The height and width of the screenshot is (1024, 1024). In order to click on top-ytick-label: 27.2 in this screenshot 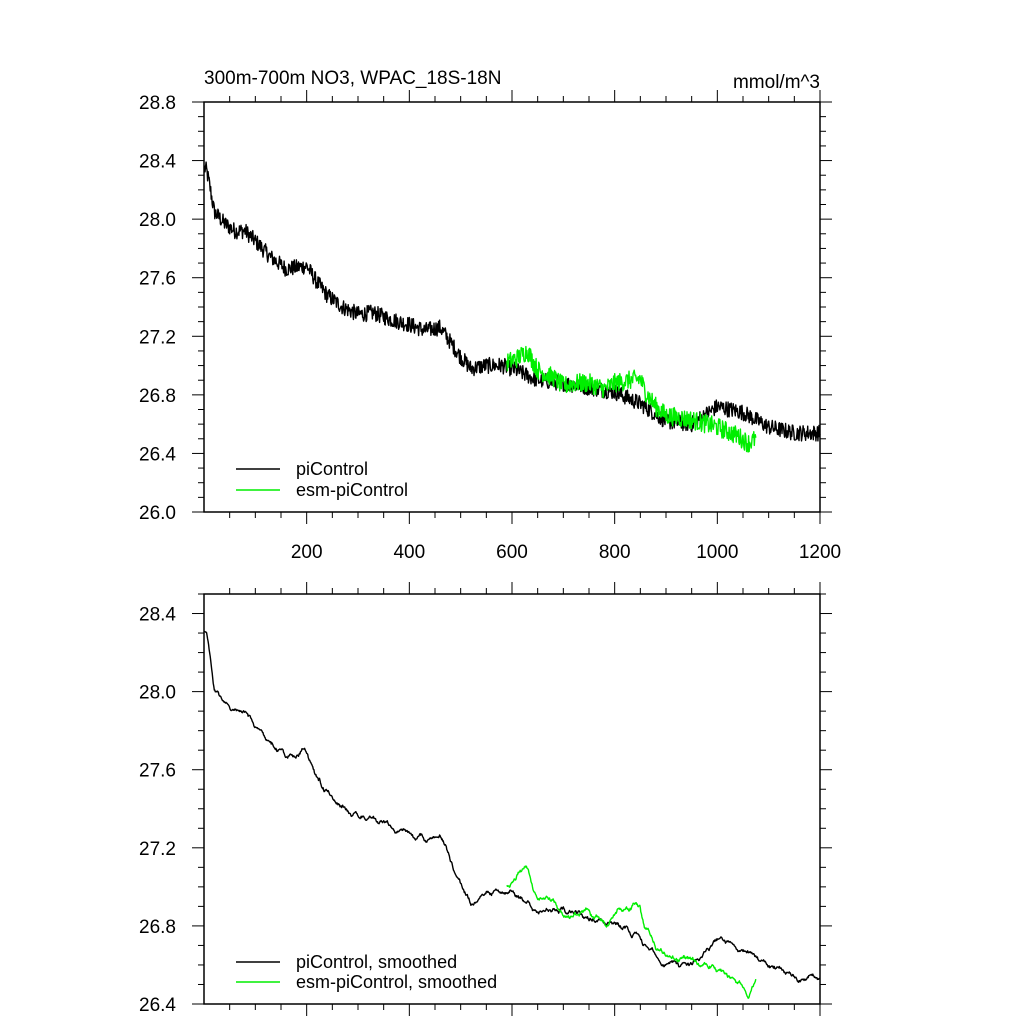, I will do `click(157, 337)`.